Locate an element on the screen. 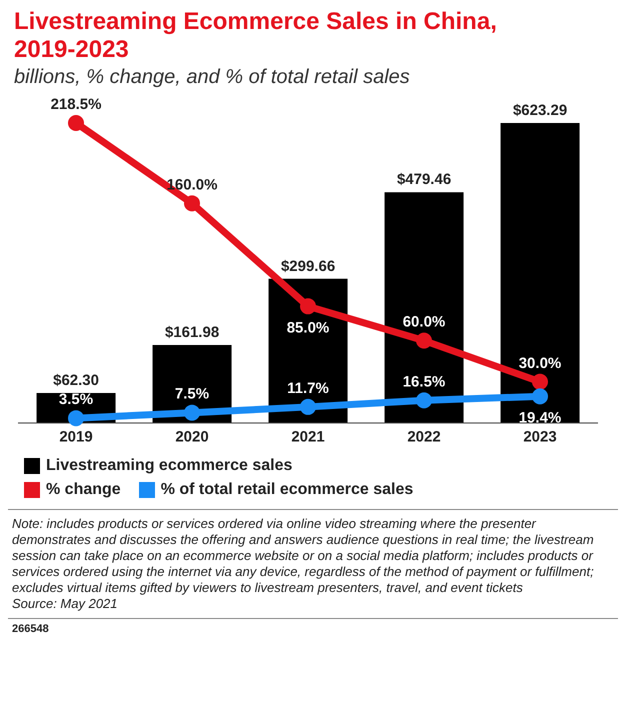 This screenshot has width=632, height=705. legend-label: % of total retail ecommerce sales is located at coordinates (287, 490).